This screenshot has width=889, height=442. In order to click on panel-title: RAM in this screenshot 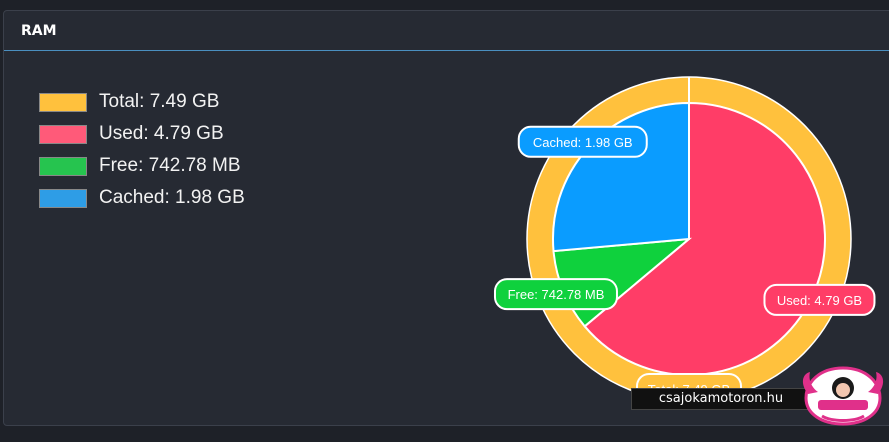, I will do `click(39, 30)`.